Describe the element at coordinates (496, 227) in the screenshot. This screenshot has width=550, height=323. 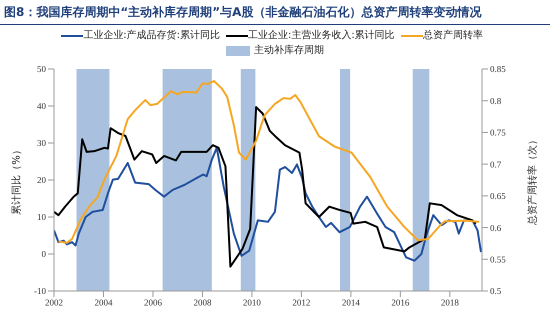
I see `y2-tick-label: 0.6` at that location.